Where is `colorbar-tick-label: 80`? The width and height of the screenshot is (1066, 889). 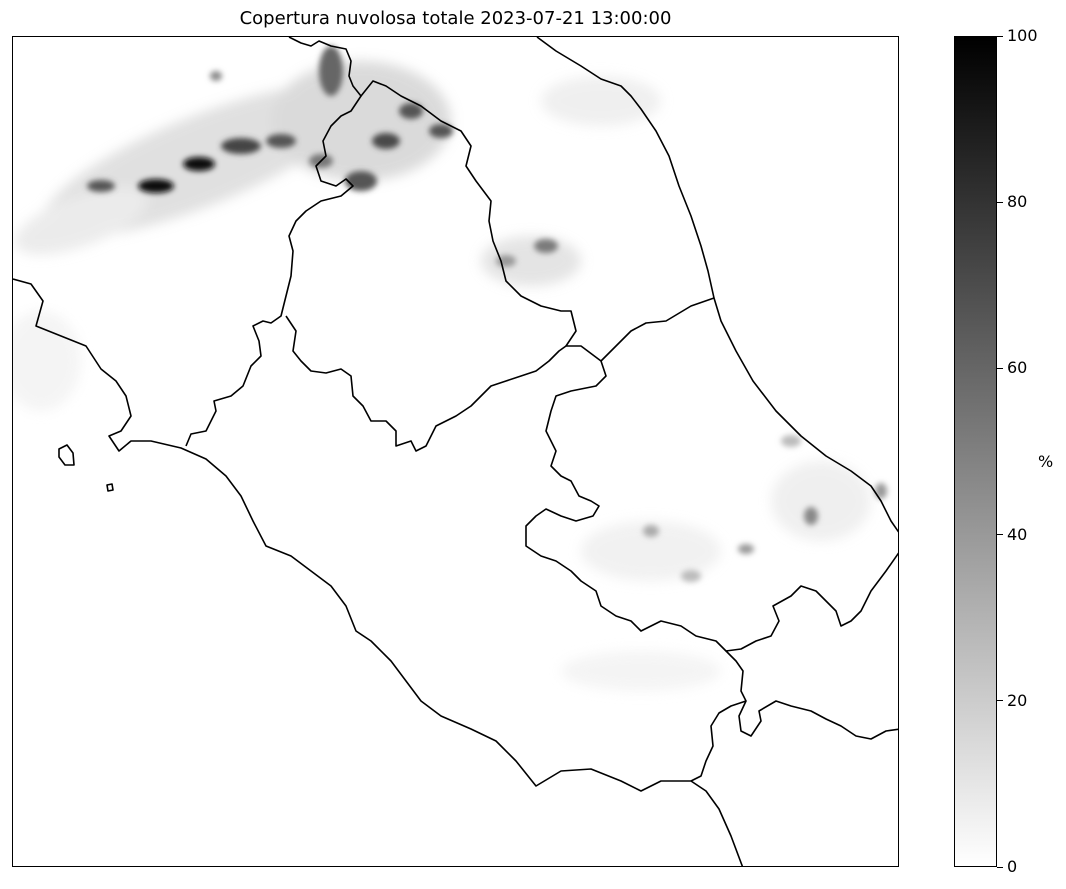 colorbar-tick-label: 80 is located at coordinates (1017, 202).